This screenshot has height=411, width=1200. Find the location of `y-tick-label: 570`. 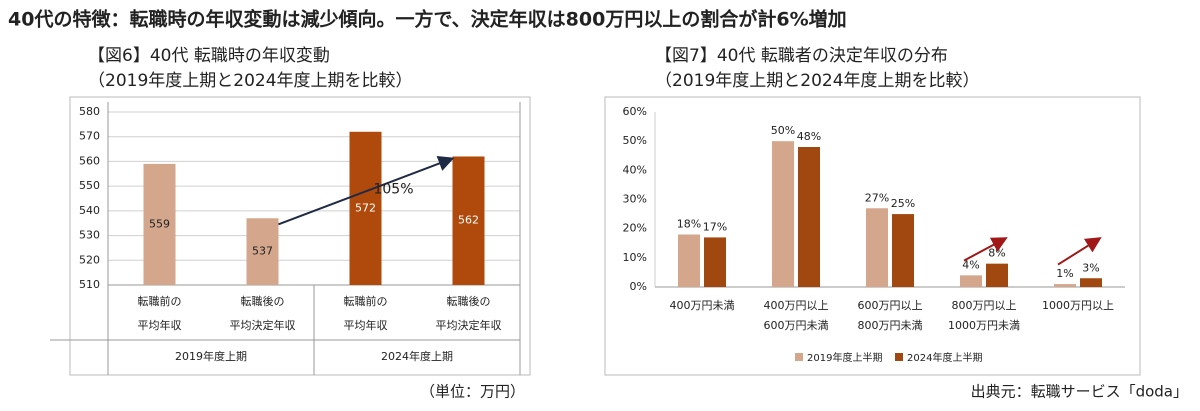

y-tick-label: 570 is located at coordinates (89, 136).